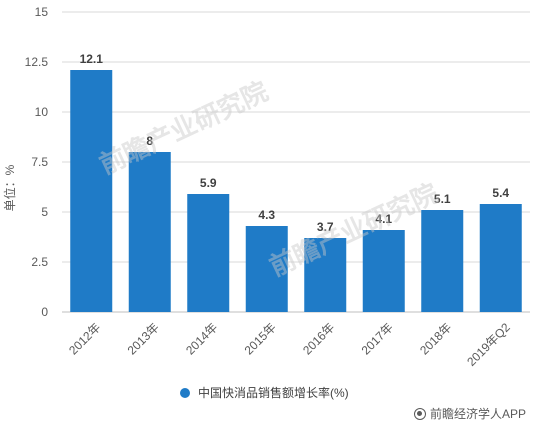 This screenshot has width=534, height=428. What do you see at coordinates (325, 227) in the screenshot?
I see `bar-value-label: 3.7` at bounding box center [325, 227].